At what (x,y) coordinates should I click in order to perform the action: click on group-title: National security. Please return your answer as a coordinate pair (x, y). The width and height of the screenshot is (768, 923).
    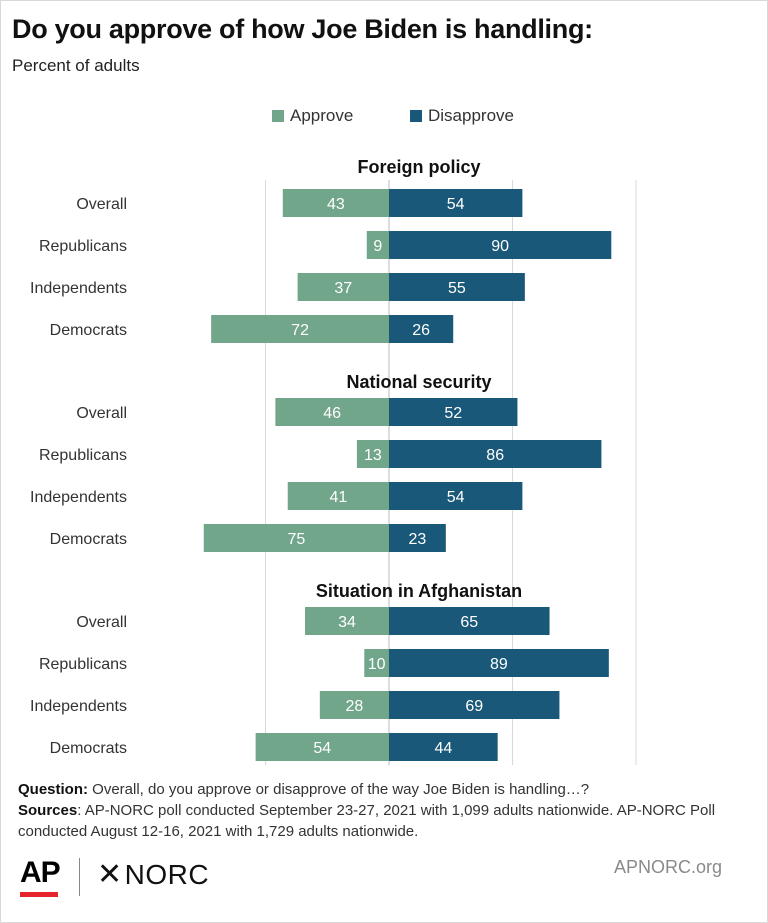
    Looking at the image, I should click on (418, 382).